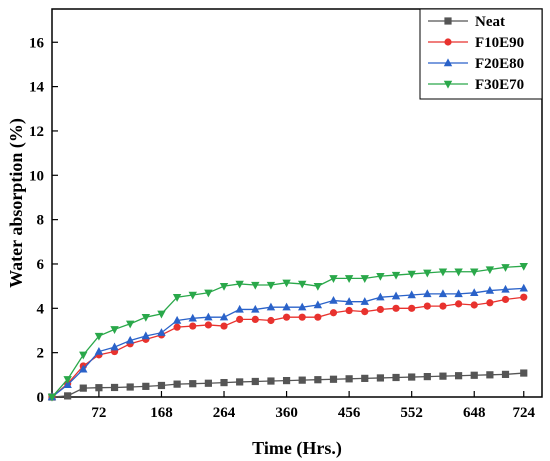  Describe the element at coordinates (466, 22) in the screenshot. I see `legend-item-neat: Neat` at that location.